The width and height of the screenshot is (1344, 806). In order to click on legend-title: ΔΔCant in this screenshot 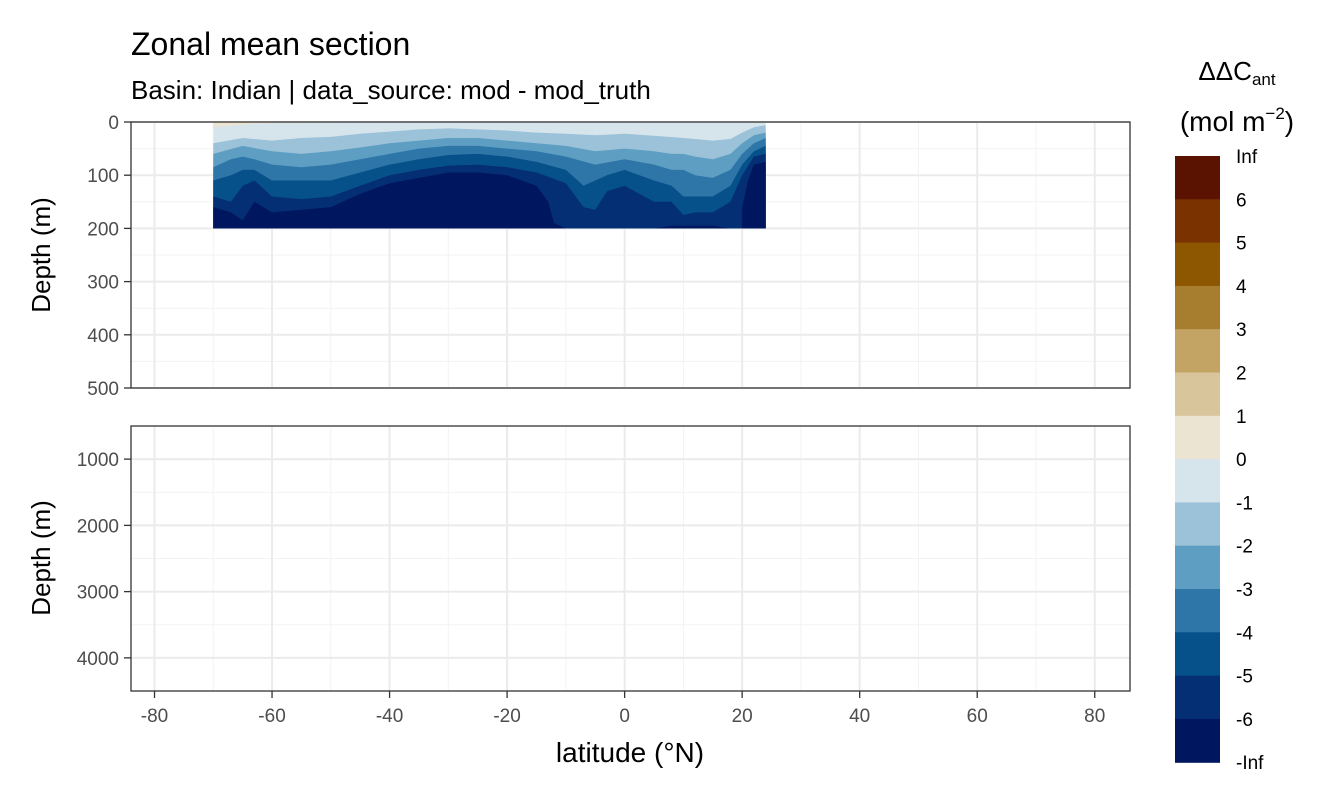, I will do `click(1236, 72)`.